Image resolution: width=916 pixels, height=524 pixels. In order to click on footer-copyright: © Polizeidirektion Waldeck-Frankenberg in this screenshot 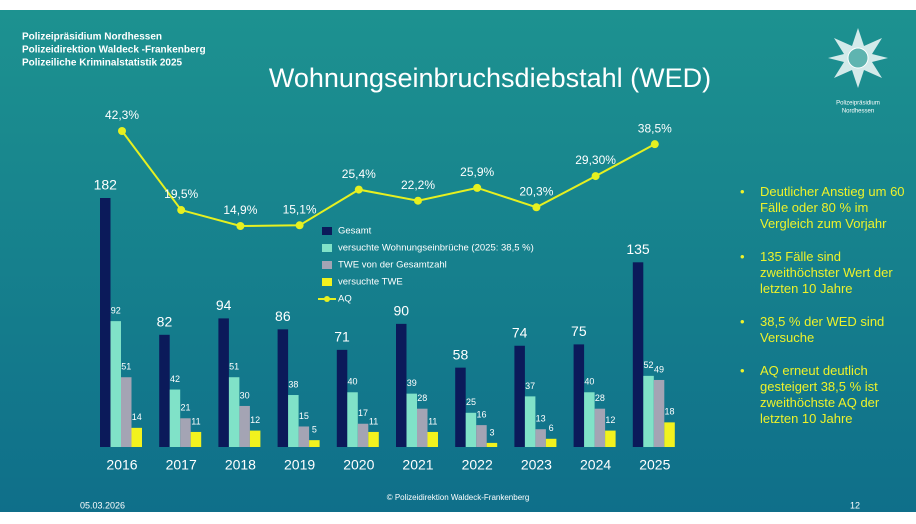, I will do `click(458, 497)`.